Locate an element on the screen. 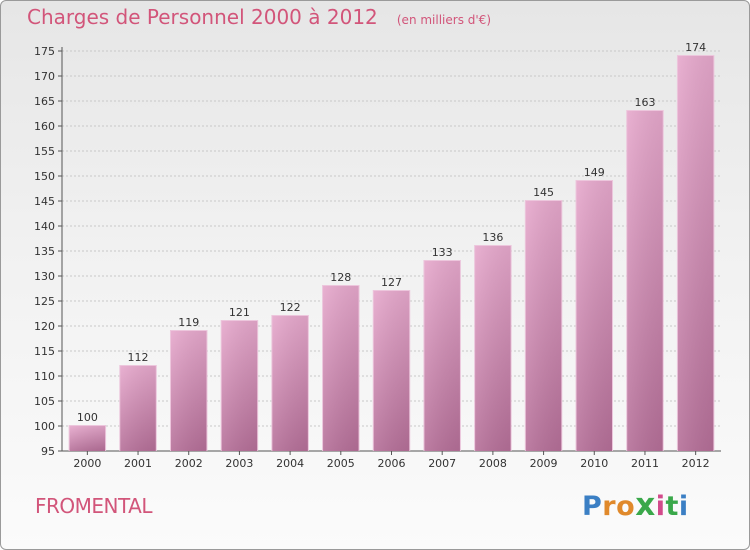  y-tick-label: 100 is located at coordinates (44, 426).